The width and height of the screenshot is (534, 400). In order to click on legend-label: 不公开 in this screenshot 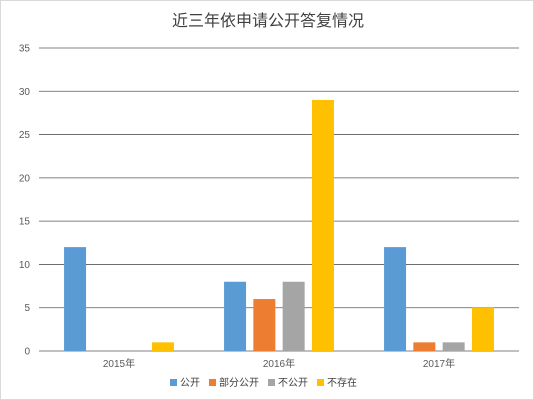, I will do `click(293, 383)`.